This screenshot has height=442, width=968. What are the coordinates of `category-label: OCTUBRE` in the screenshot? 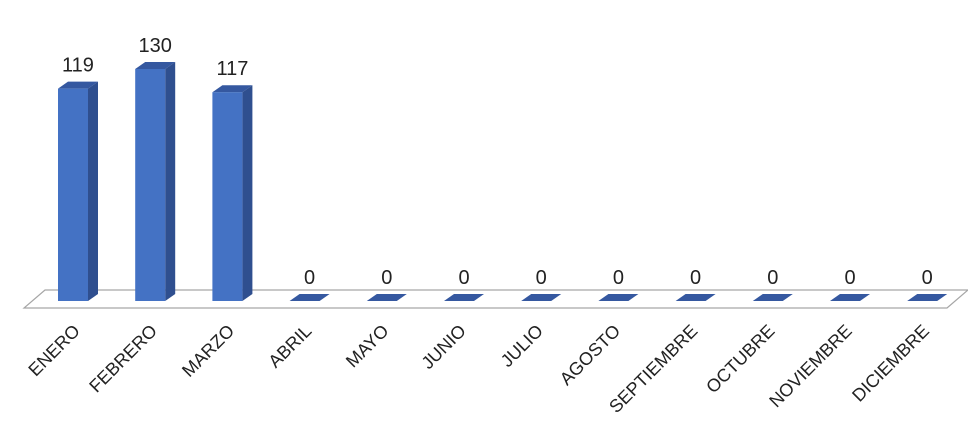 It's located at (740, 359).